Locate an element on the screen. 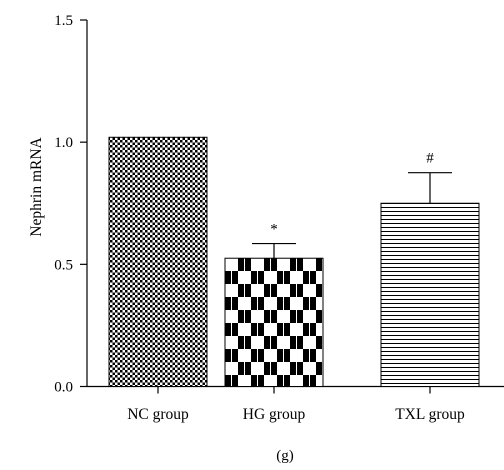  significance-mark: * is located at coordinates (274, 230).